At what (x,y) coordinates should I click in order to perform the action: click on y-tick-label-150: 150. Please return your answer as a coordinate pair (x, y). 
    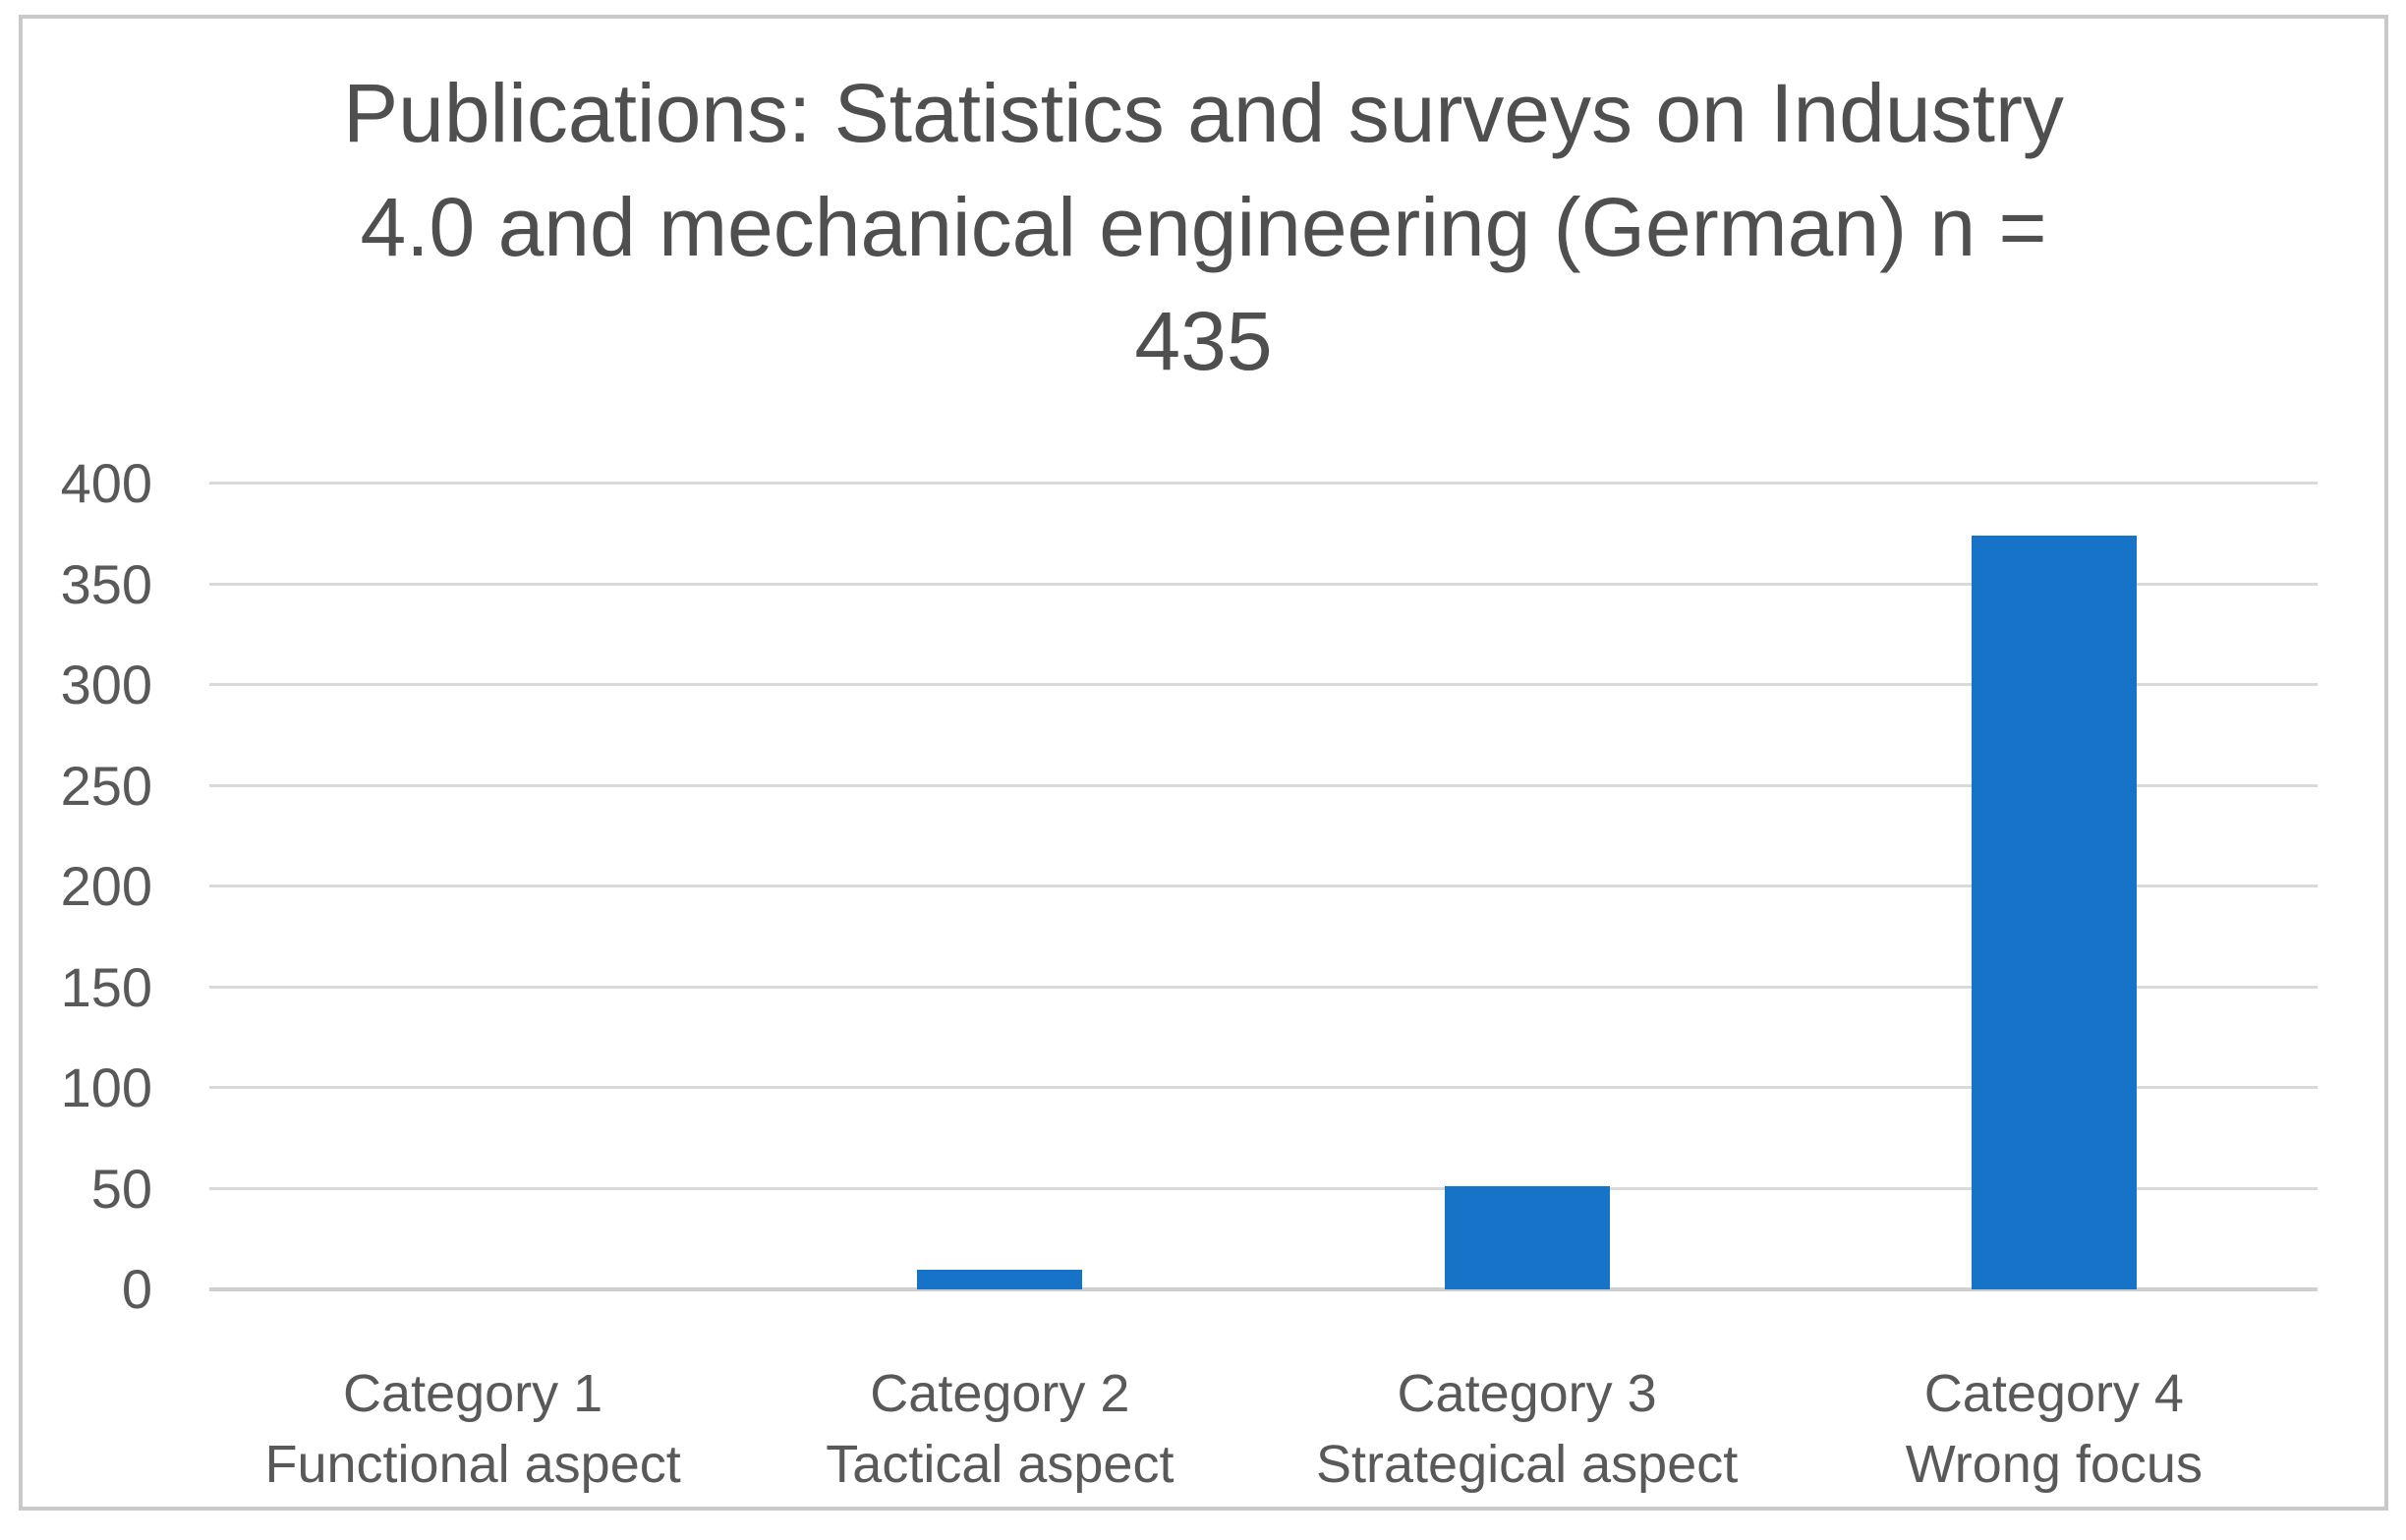
    Looking at the image, I should click on (106, 986).